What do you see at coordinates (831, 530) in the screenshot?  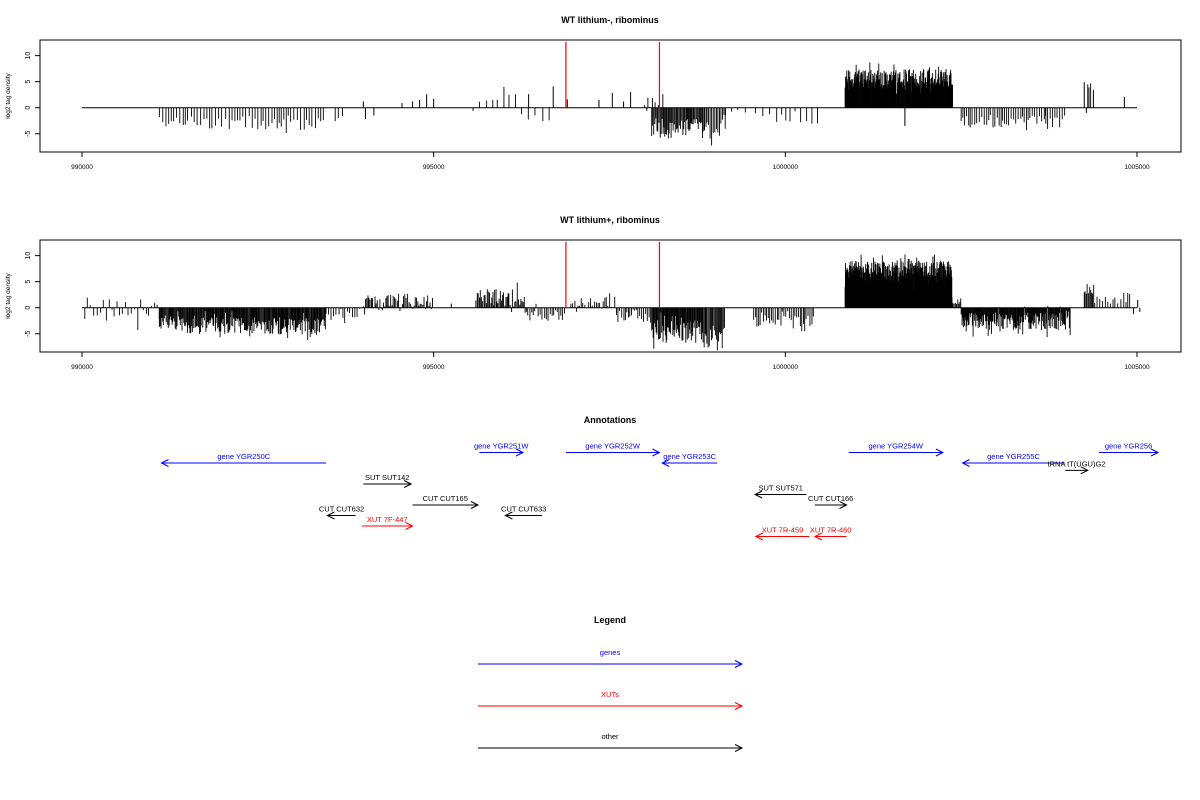 I see `feature-label: XUT 7R-460` at bounding box center [831, 530].